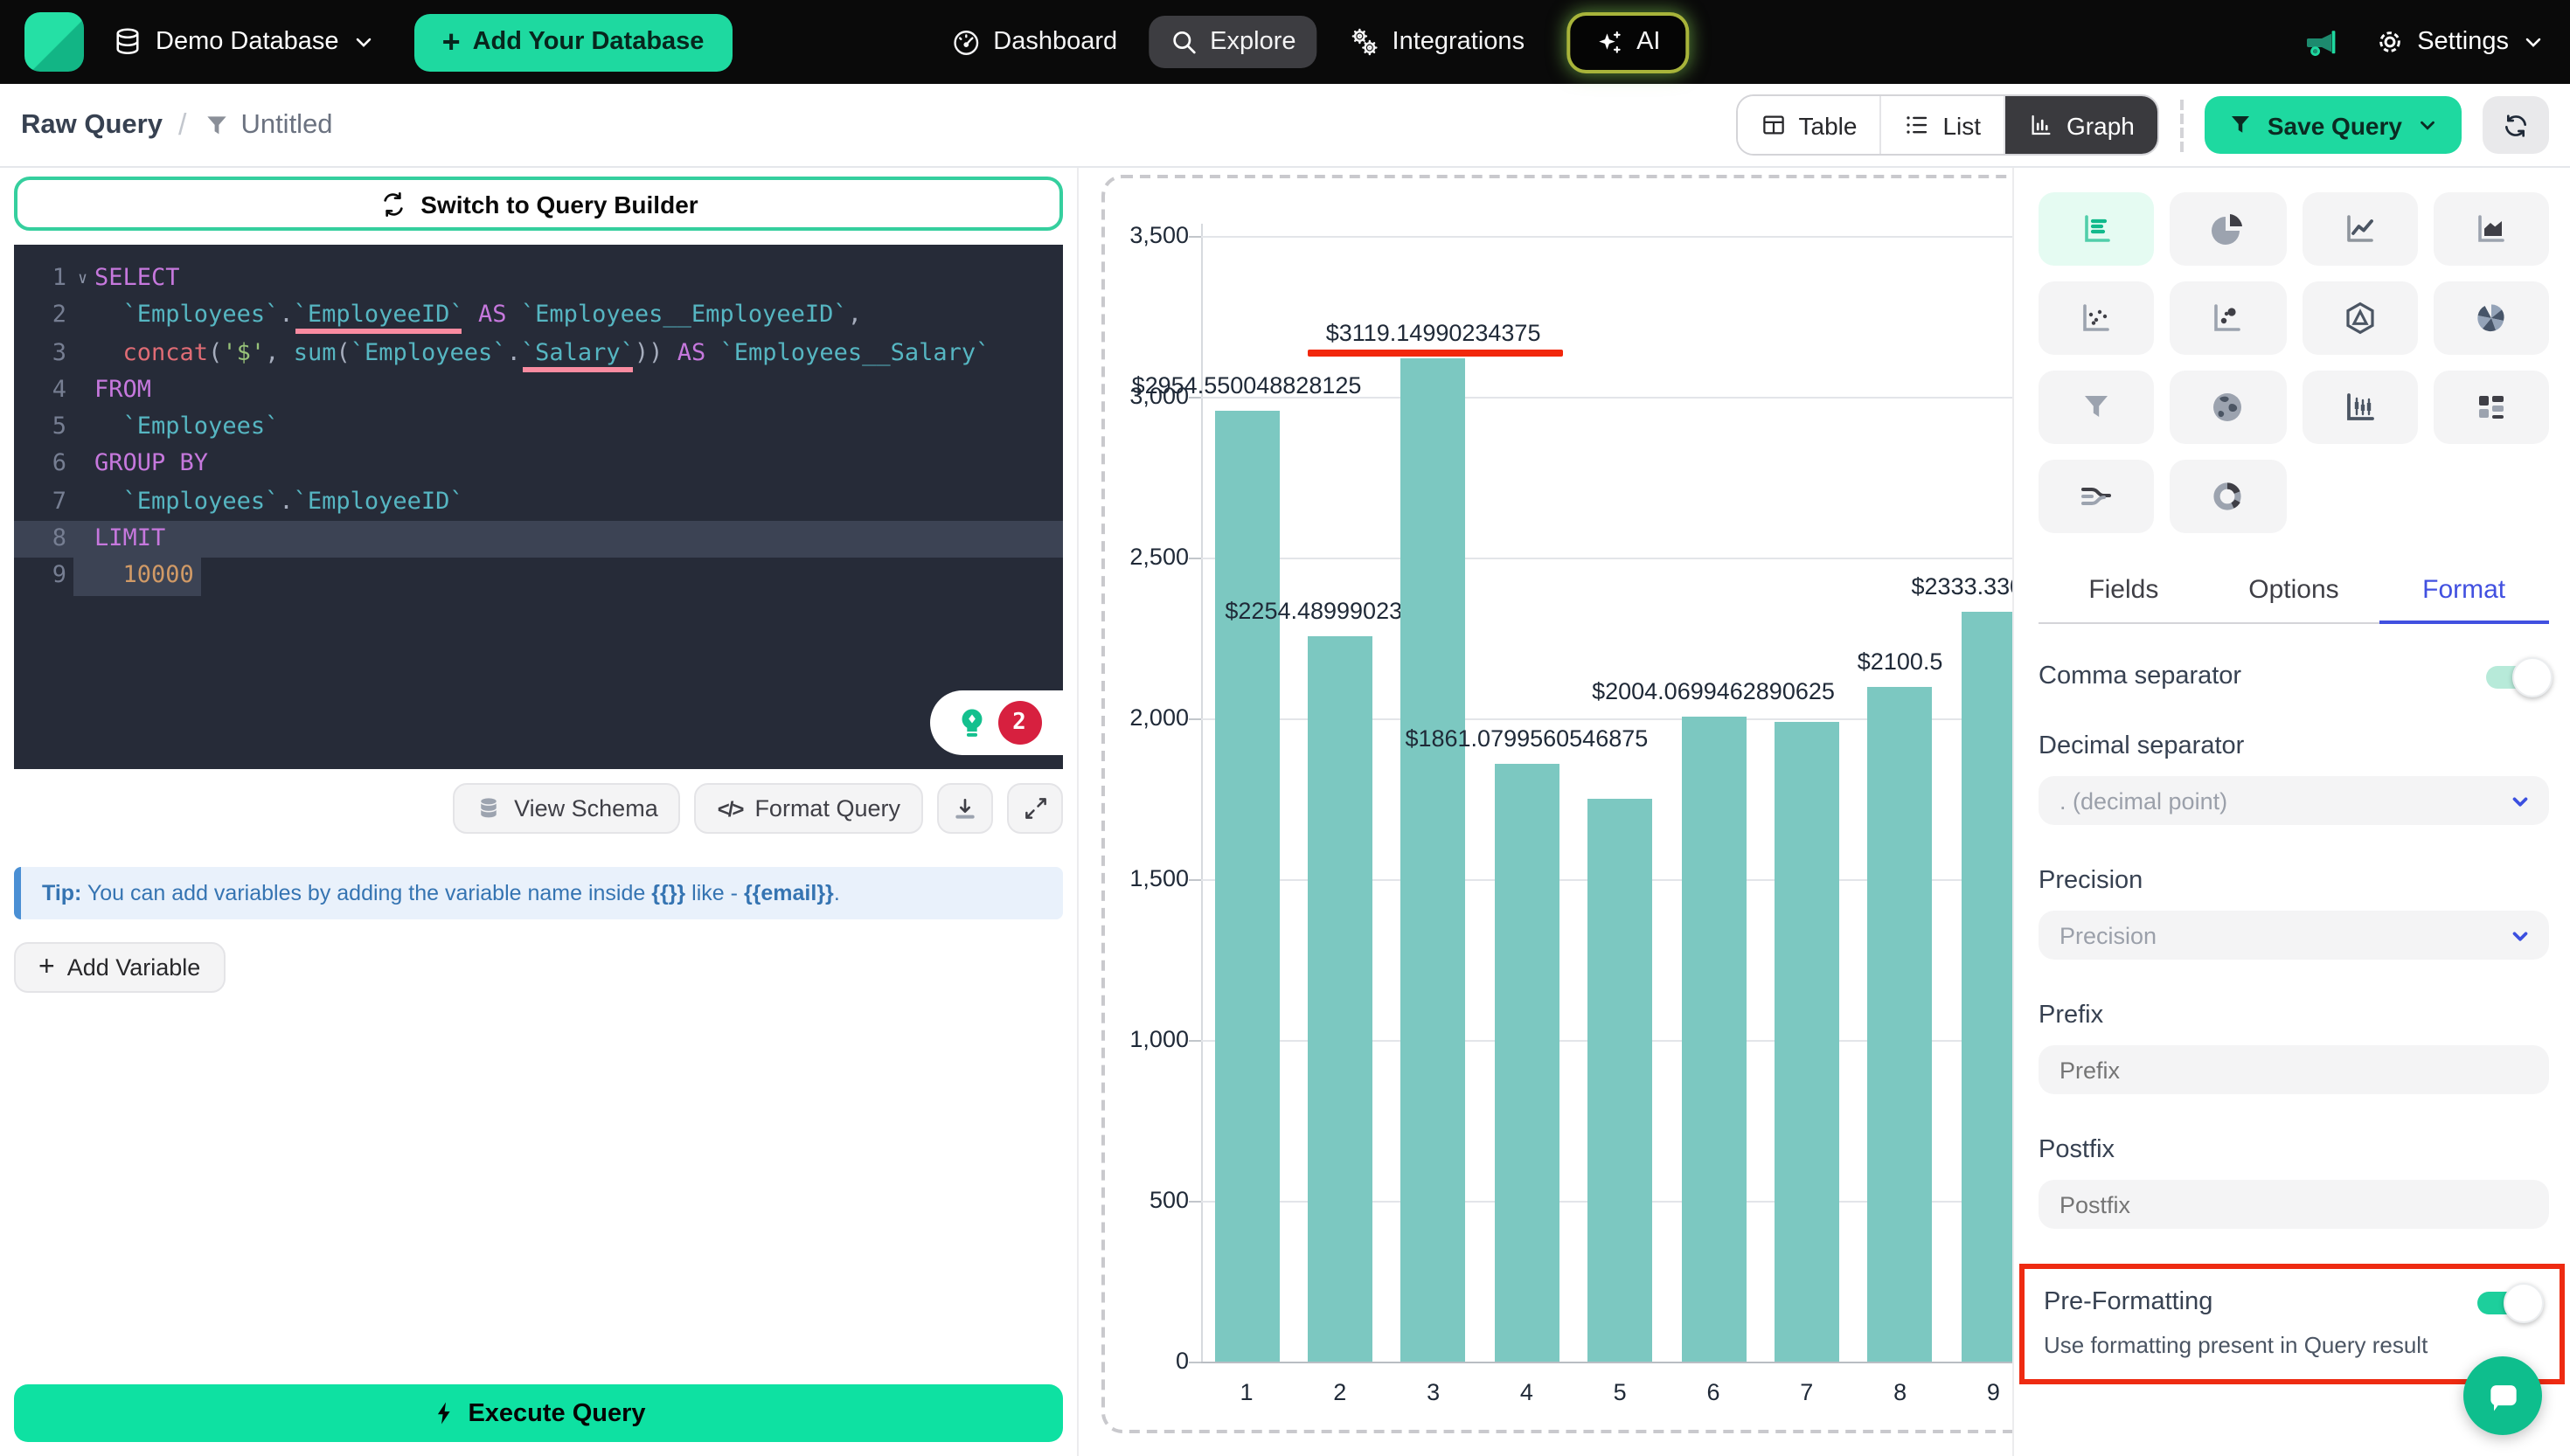 The width and height of the screenshot is (2570, 1456). Describe the element at coordinates (1627, 42) in the screenshot. I see `nav-item-ai: AI` at that location.